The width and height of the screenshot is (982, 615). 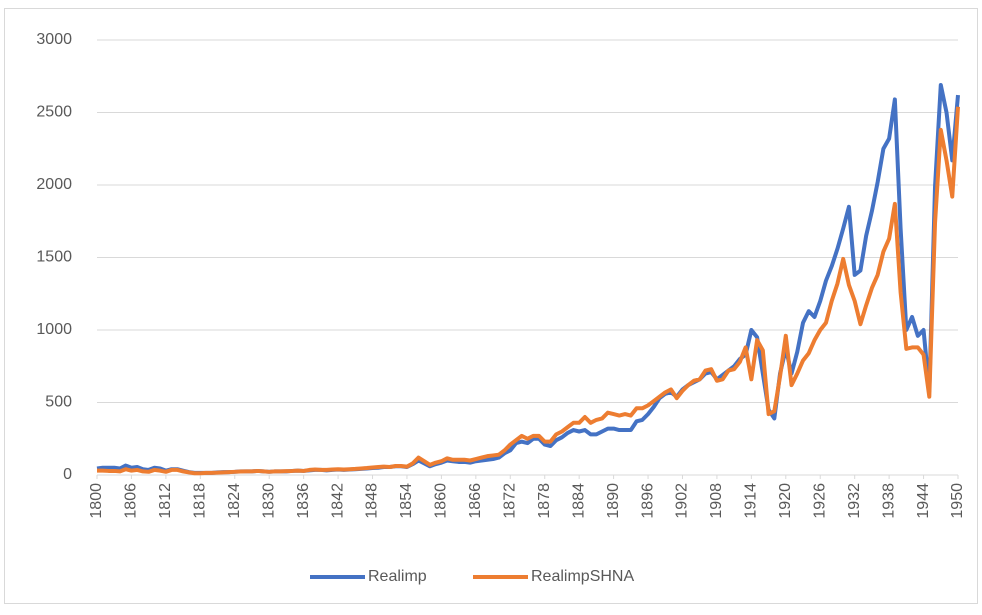 What do you see at coordinates (54, 39) in the screenshot?
I see `y-tick-label: 3000` at bounding box center [54, 39].